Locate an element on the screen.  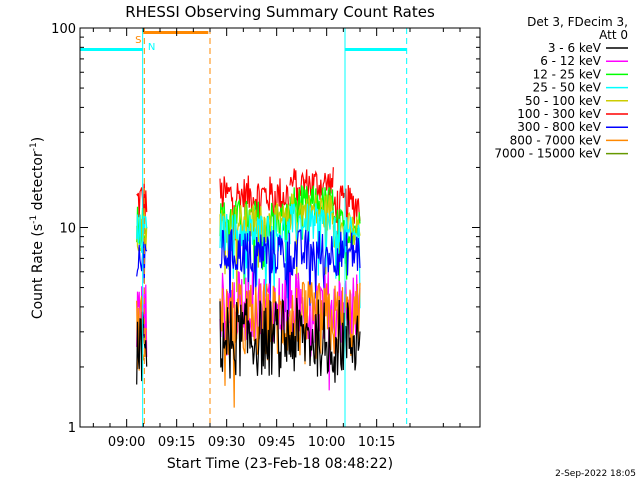
legend-header-line-2: Att 0 is located at coordinates (613, 35).